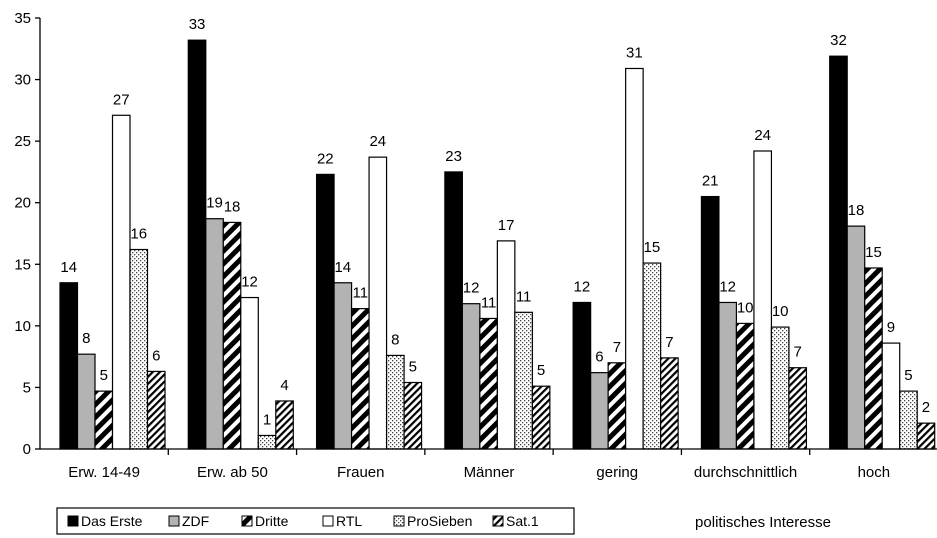 This screenshot has height=538, width=937. What do you see at coordinates (104, 375) in the screenshot?
I see `data-label-dritte-erw-14-49: 5` at bounding box center [104, 375].